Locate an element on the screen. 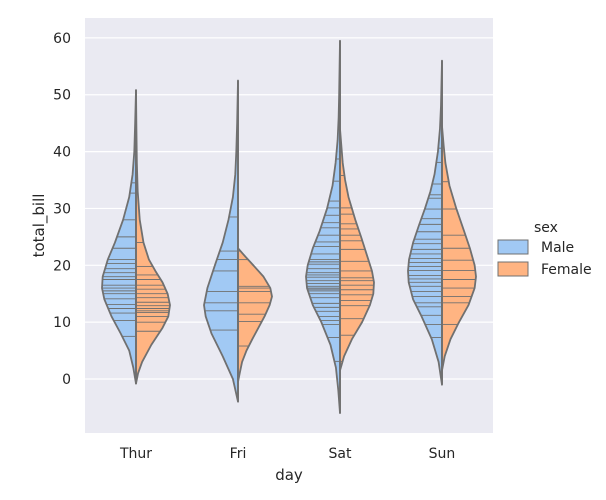 The image size is (606, 500). legend-swatch-female is located at coordinates (513, 269).